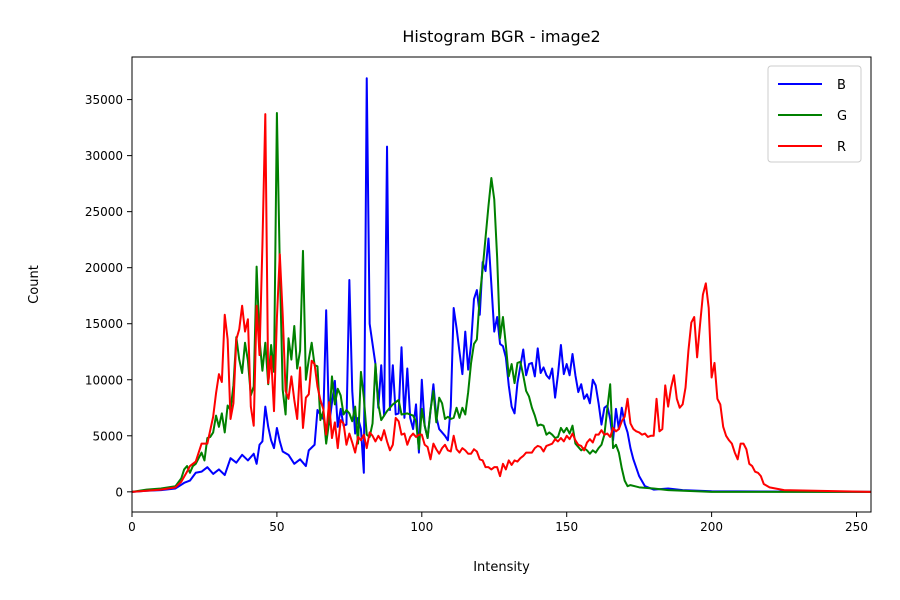 Image resolution: width=900 pixels, height=600 pixels. What do you see at coordinates (104, 100) in the screenshot?
I see `y-tick-label: 35000` at bounding box center [104, 100].